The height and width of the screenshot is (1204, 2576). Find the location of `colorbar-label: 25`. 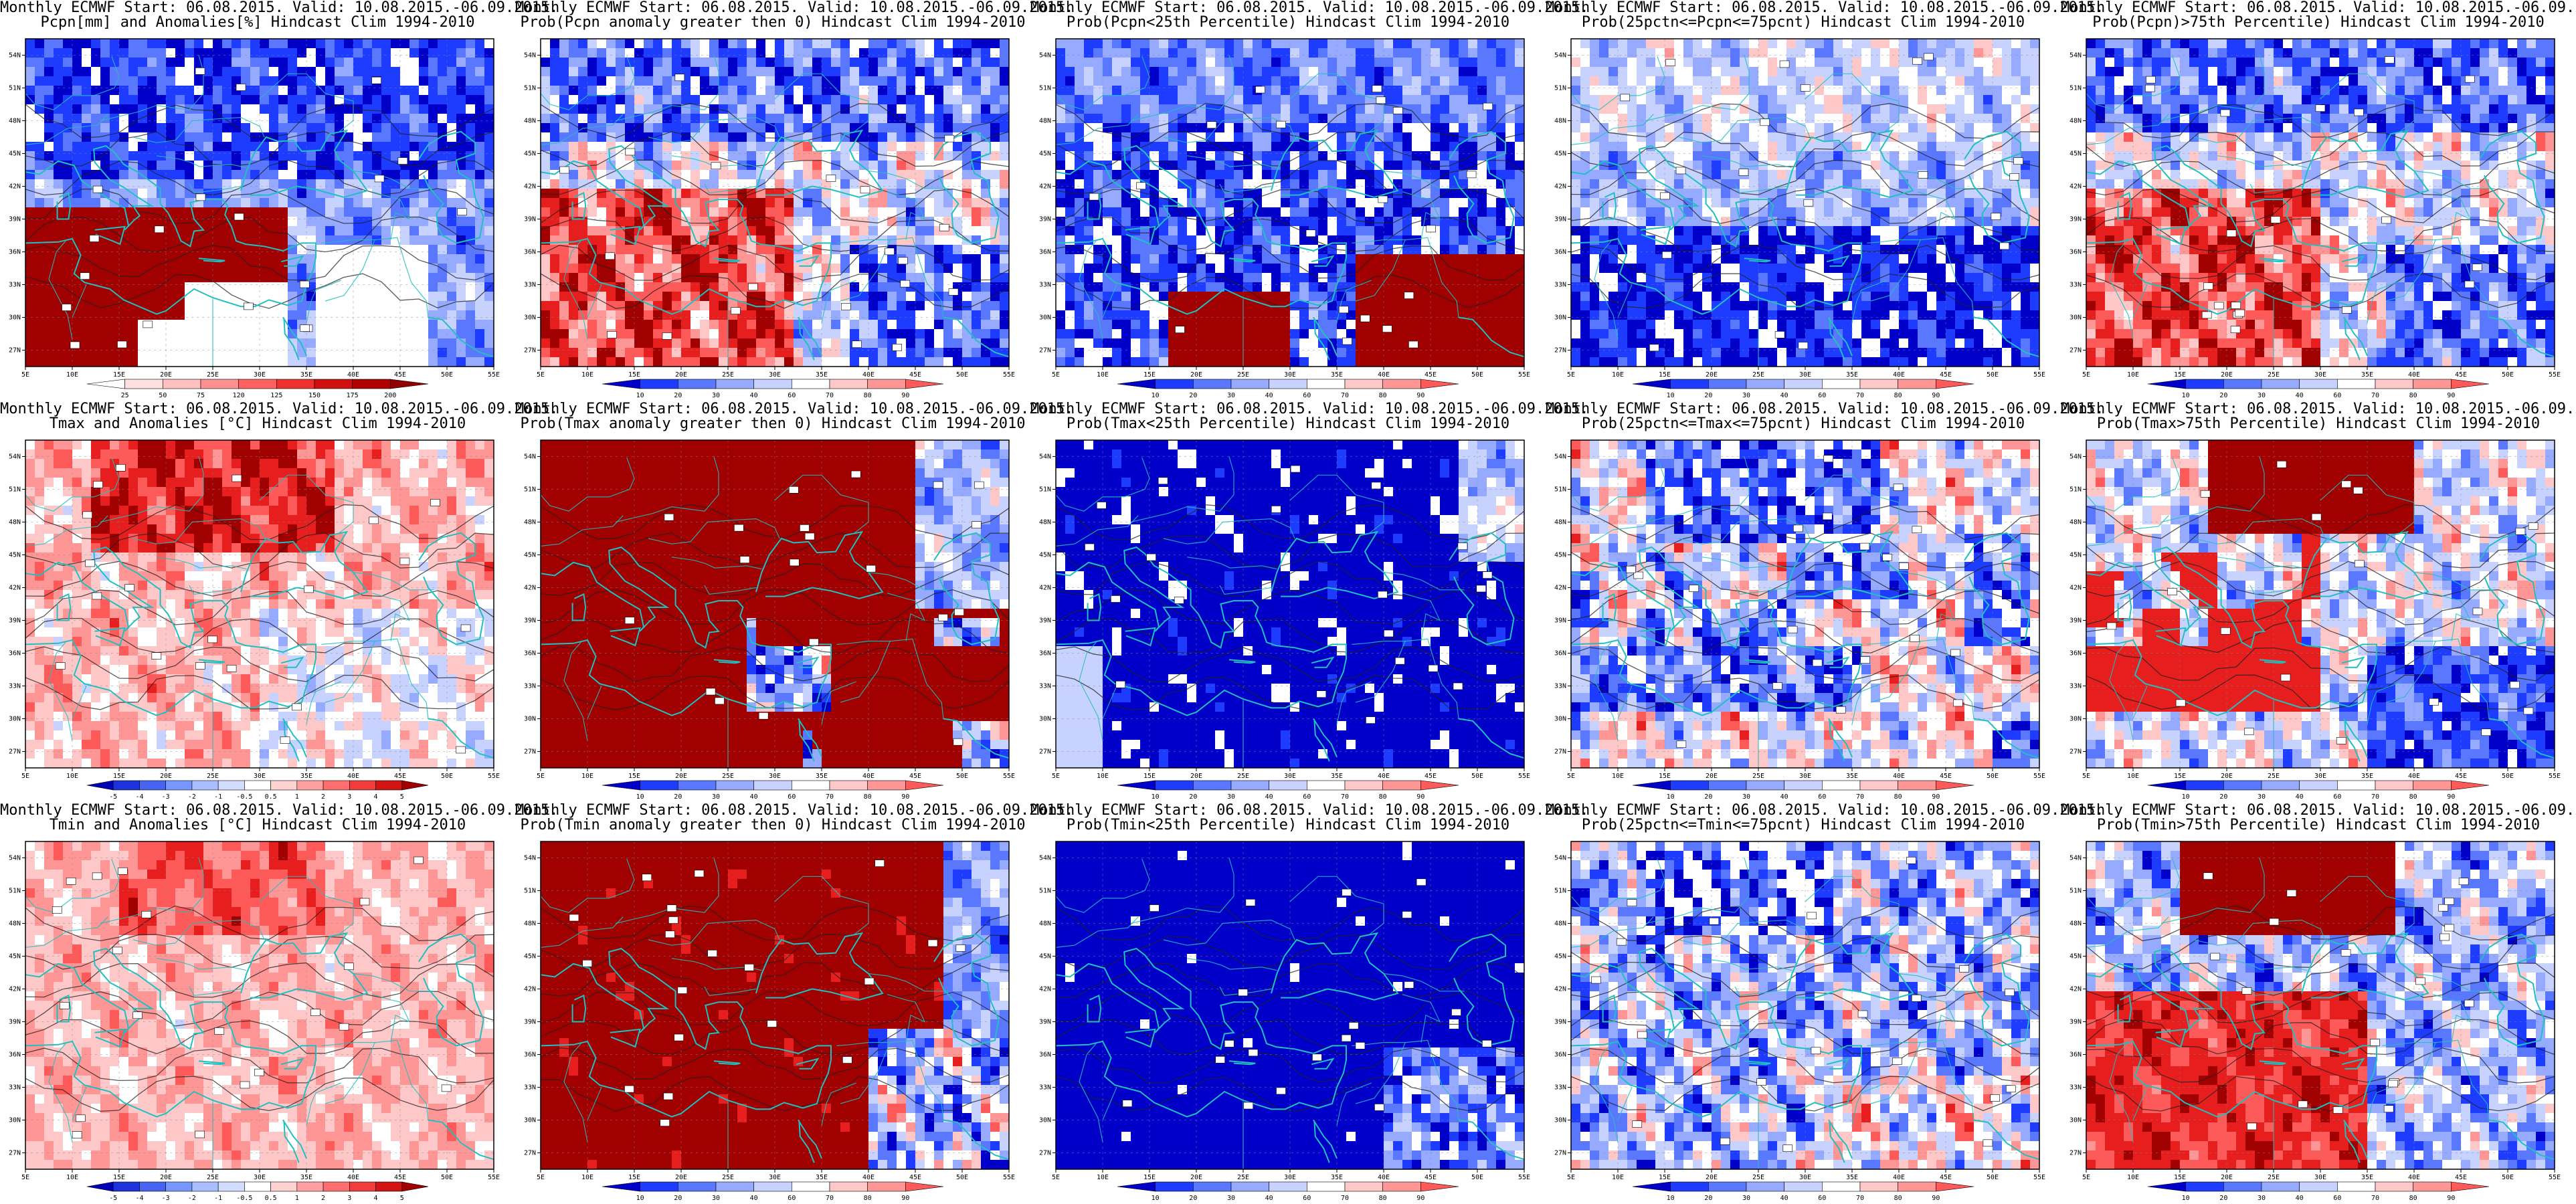

colorbar-label: 25 is located at coordinates (125, 395).